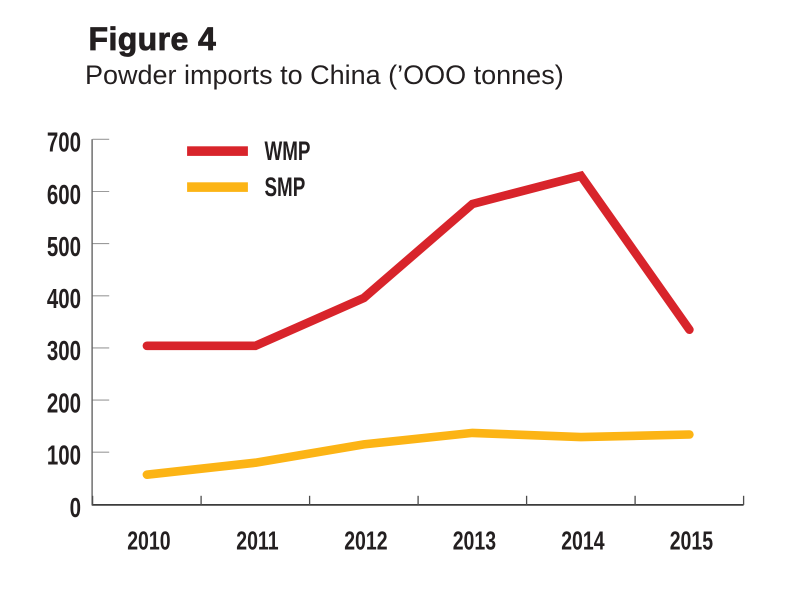  What do you see at coordinates (64, 143) in the screenshot?
I see `svg-text: 700` at bounding box center [64, 143].